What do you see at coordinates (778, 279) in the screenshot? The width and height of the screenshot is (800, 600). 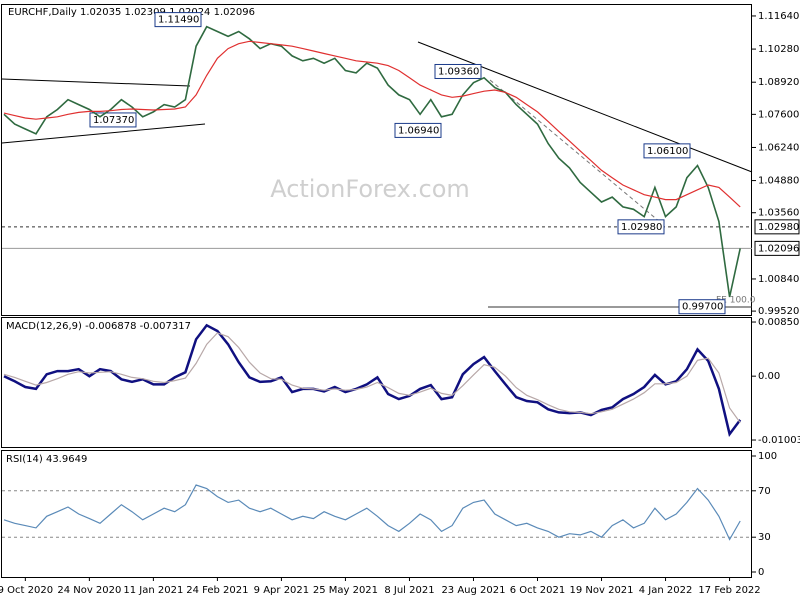 I see `y-tick-label: 1.00840` at bounding box center [778, 279].